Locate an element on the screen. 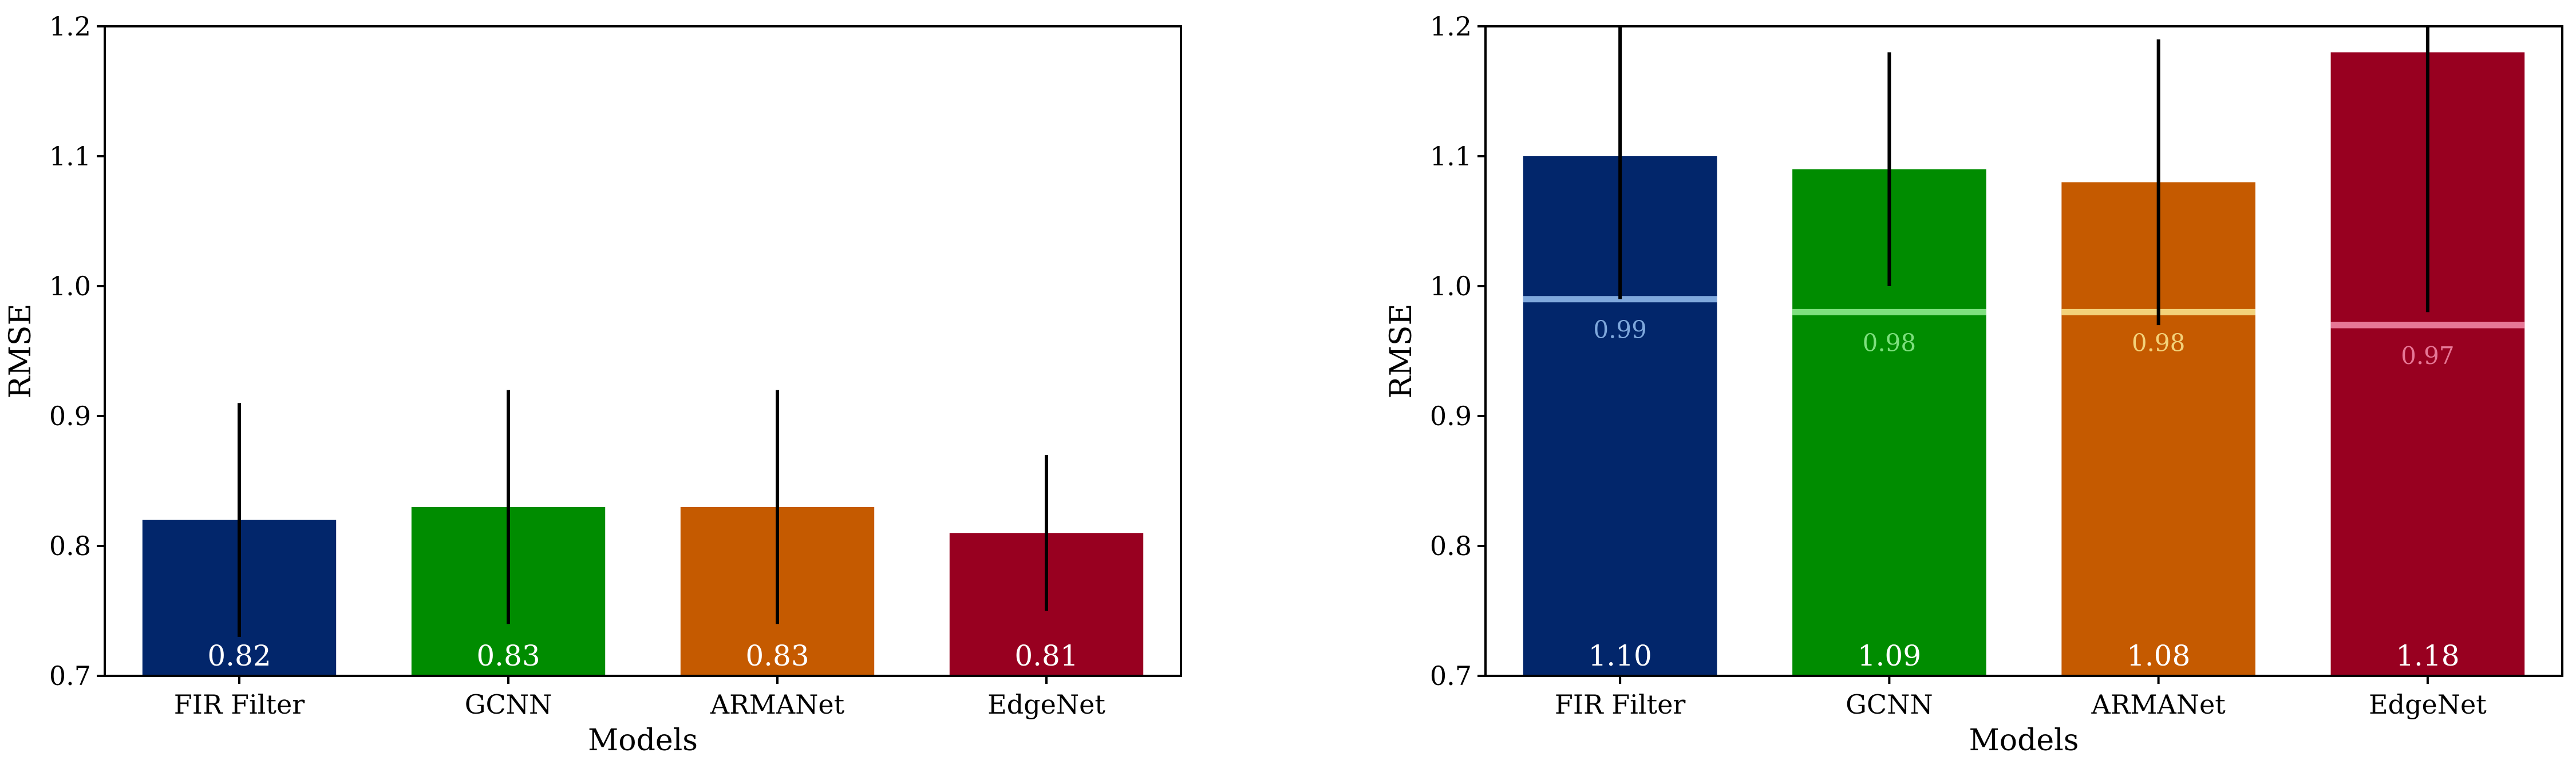 The height and width of the screenshot is (776, 2576). bar-value-label: 1.08 is located at coordinates (2158, 655).